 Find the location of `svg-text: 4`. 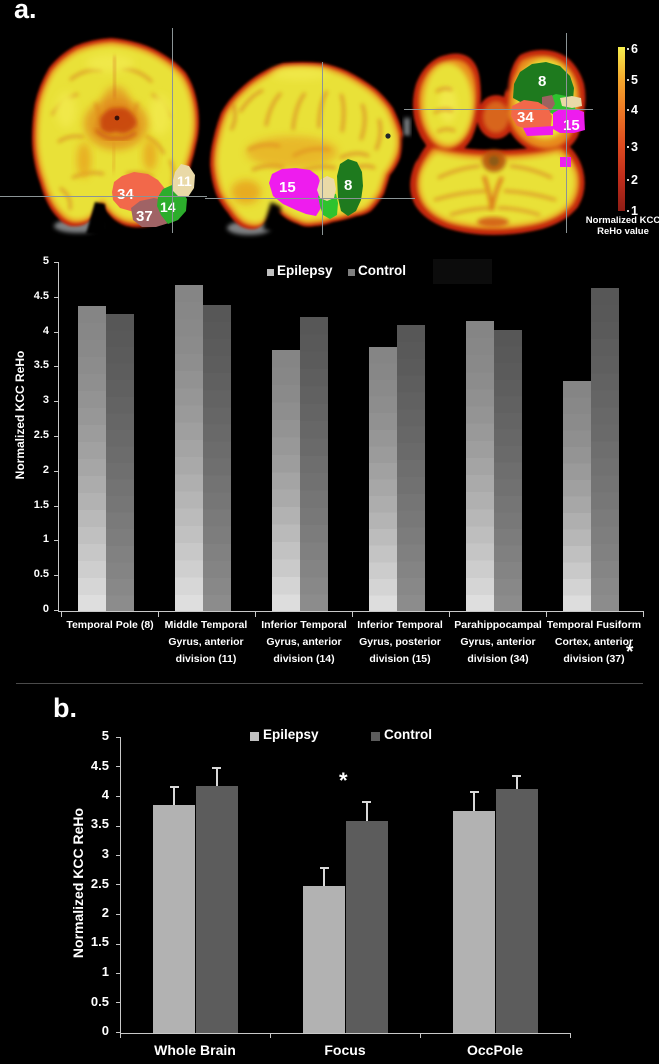

svg-text: 4 is located at coordinates (634, 110).